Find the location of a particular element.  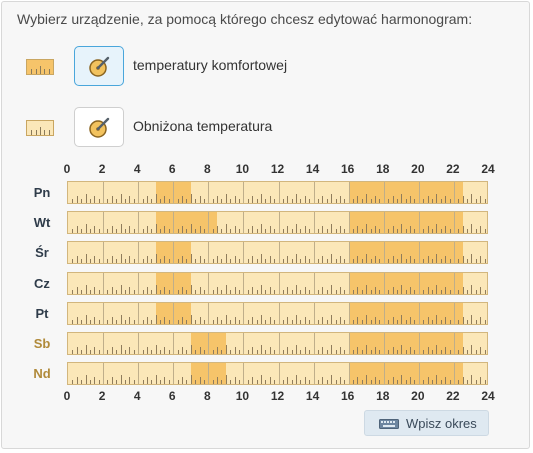

hour-axis-label: 10 is located at coordinates (242, 396).